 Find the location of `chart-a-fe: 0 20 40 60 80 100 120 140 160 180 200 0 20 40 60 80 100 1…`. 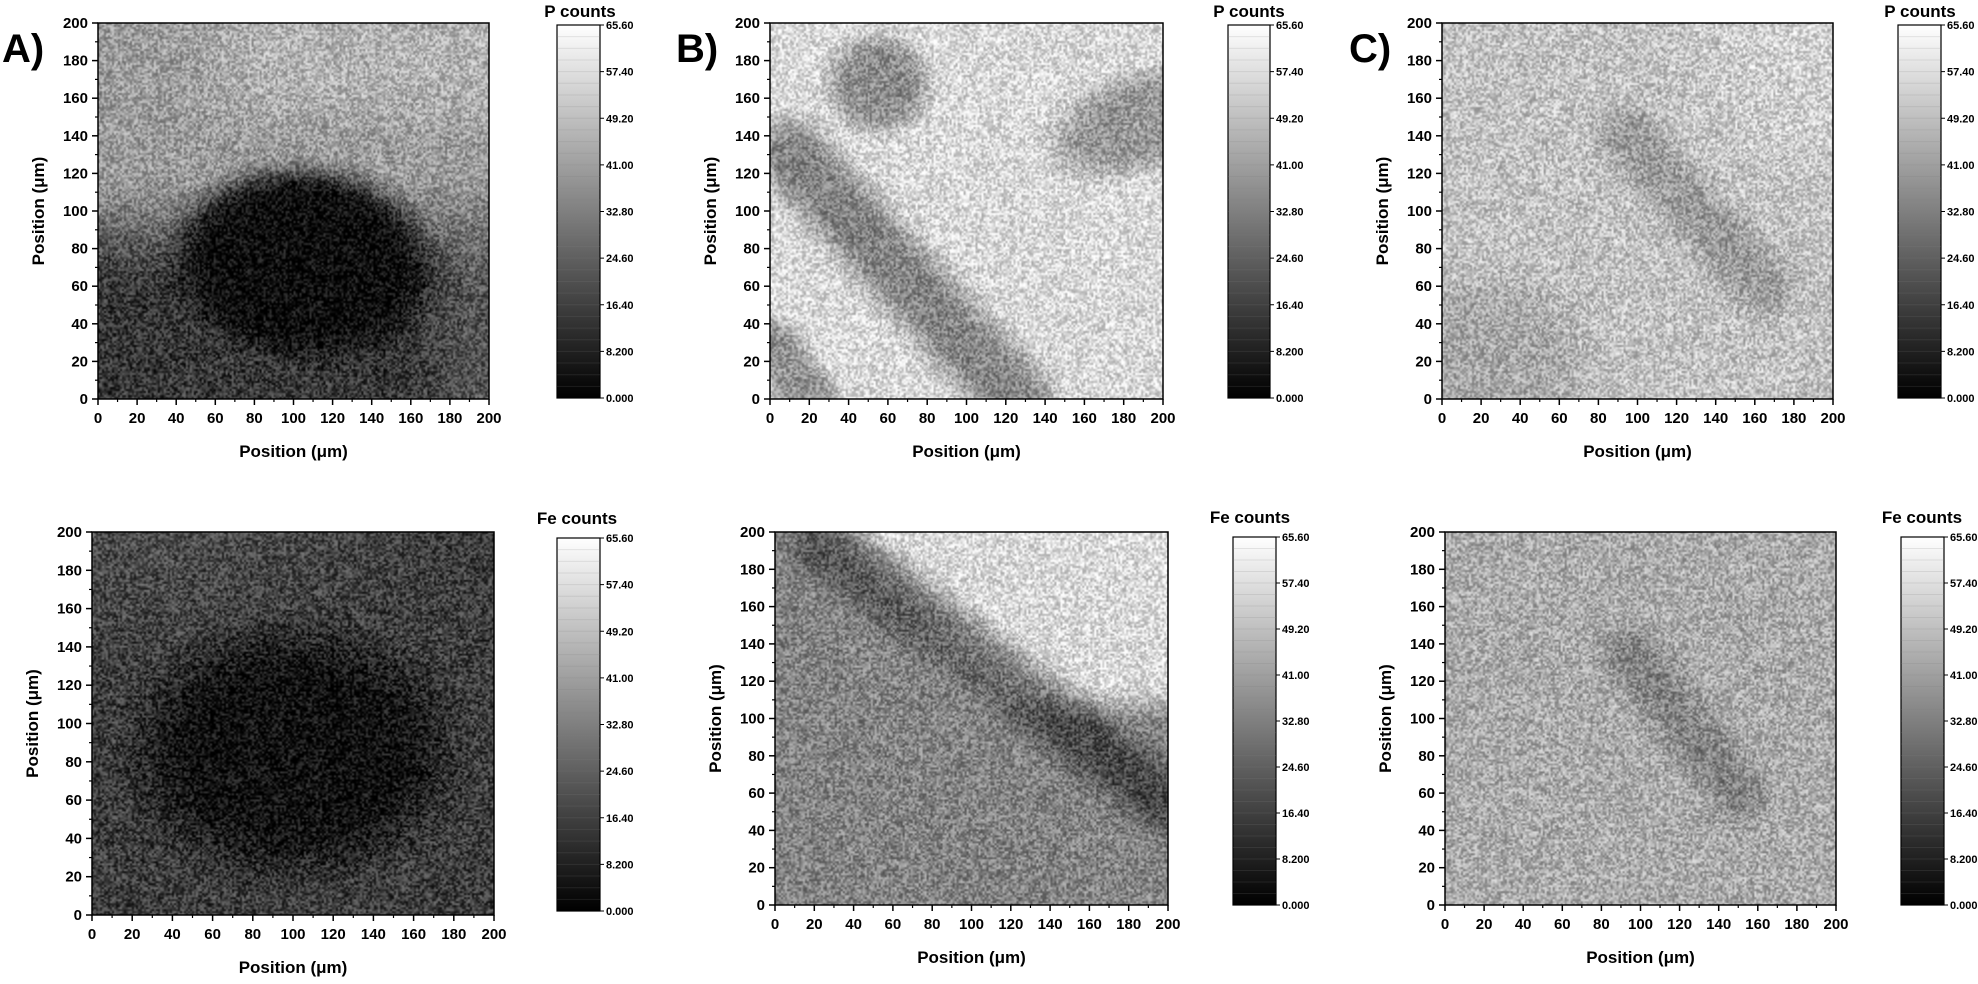

chart-a-fe: 0 20 40 60 80 100 120 140 160 180 200 0 20 40 60 80 100 1… is located at coordinates (328, 743).